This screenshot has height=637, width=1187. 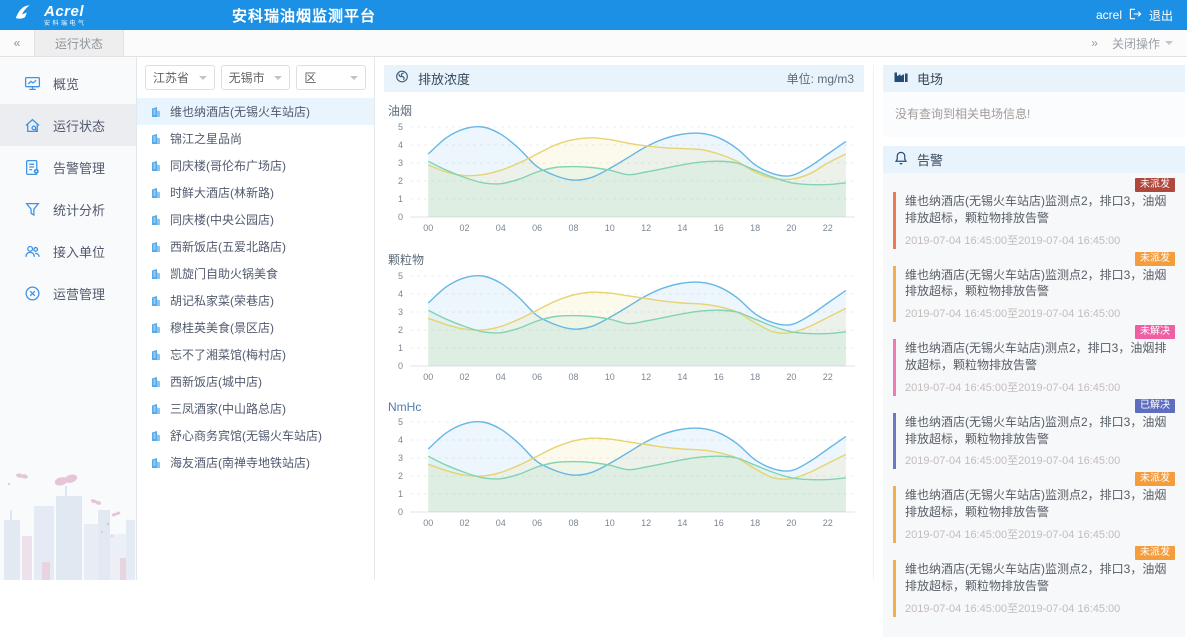 I want to click on chart-block-2: NmHc 0 1 2 3 4 5 00 02 04 06 08 10 12 14 16 18 20 22, so click(x=624, y=468).